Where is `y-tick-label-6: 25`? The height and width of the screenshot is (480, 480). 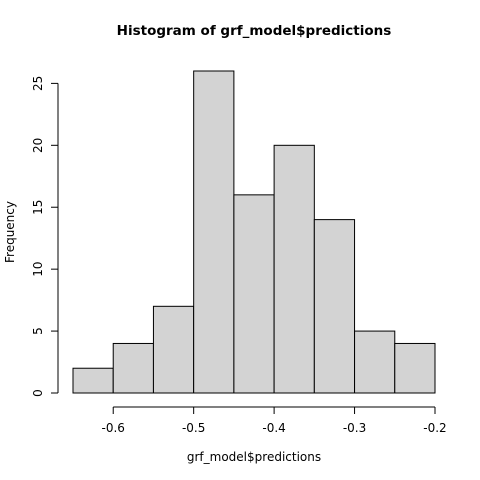 y-tick-label-6: 25 is located at coordinates (38, 83).